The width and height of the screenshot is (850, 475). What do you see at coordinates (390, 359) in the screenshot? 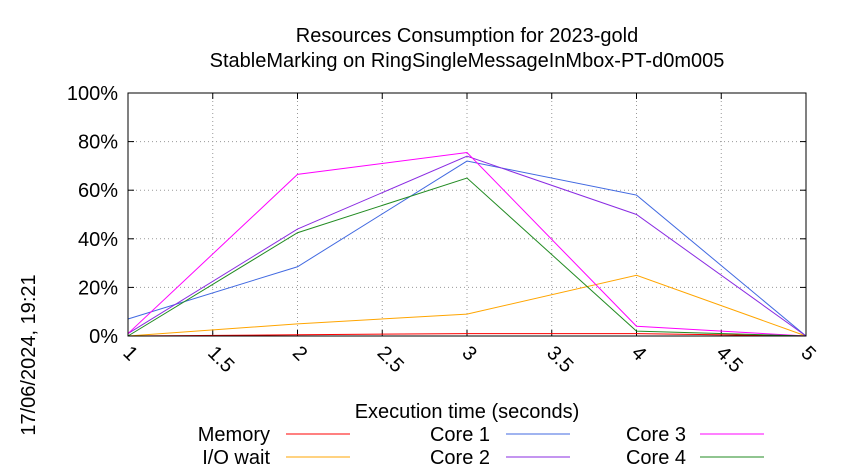
I see `x-tick-label: 2.5` at bounding box center [390, 359].